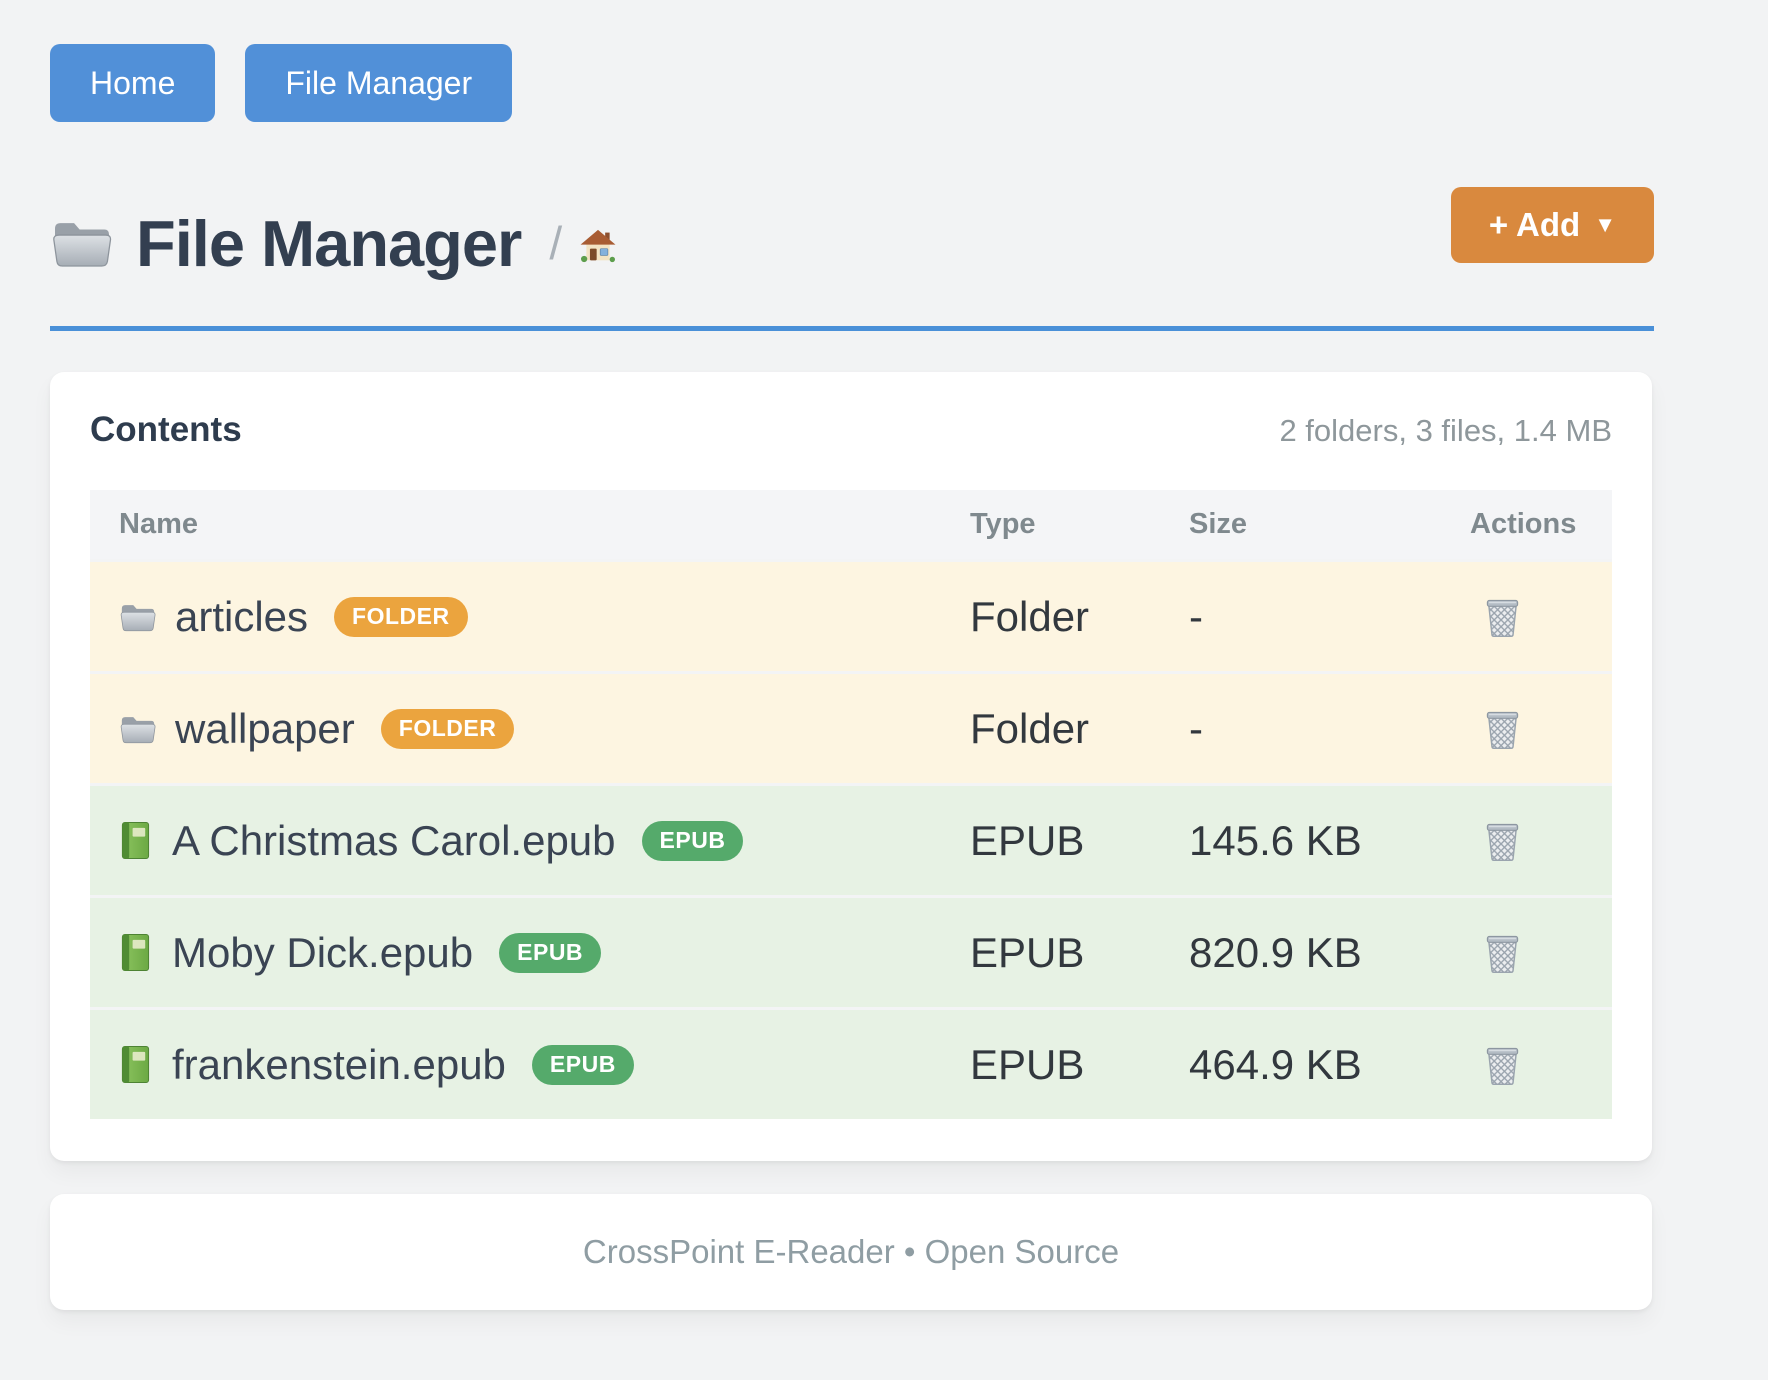 This screenshot has width=1768, height=1380. I want to click on column-header-type: Type, so click(1003, 524).